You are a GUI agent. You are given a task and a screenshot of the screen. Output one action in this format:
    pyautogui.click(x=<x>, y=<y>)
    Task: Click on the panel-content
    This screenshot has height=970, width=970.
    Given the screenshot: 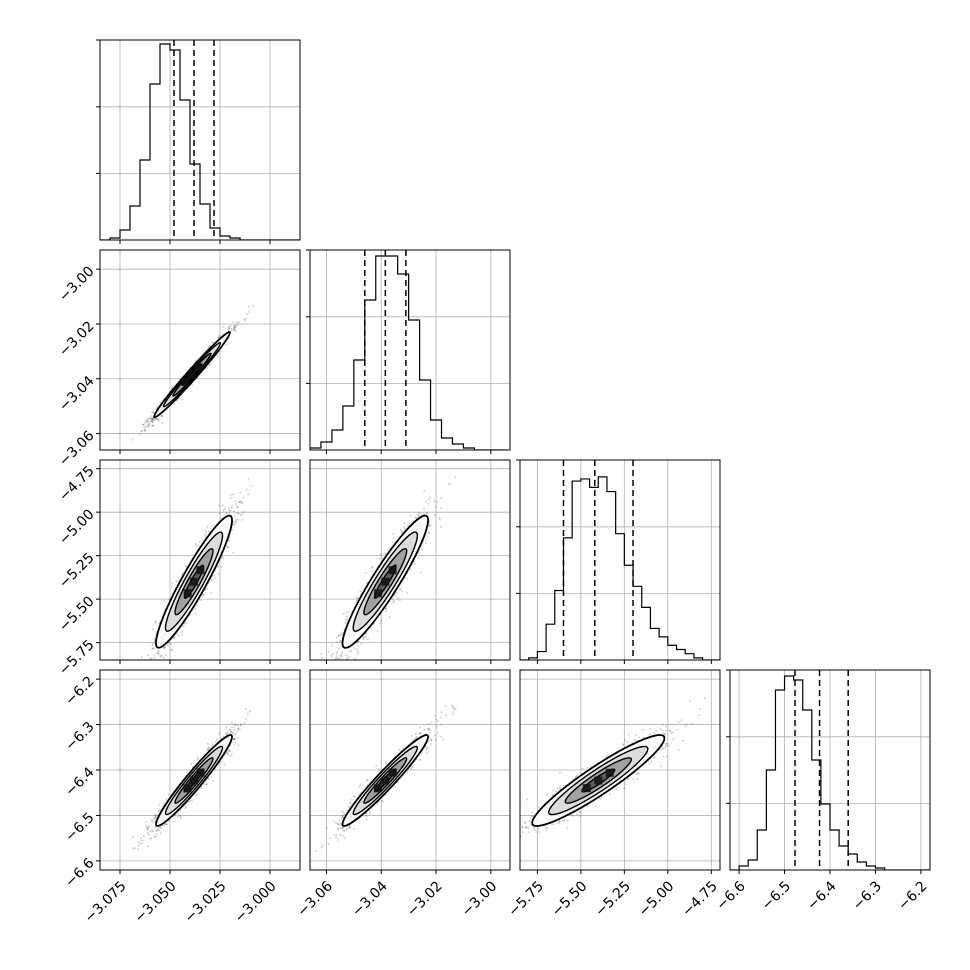 What is the action you would take?
    pyautogui.click(x=200, y=354)
    